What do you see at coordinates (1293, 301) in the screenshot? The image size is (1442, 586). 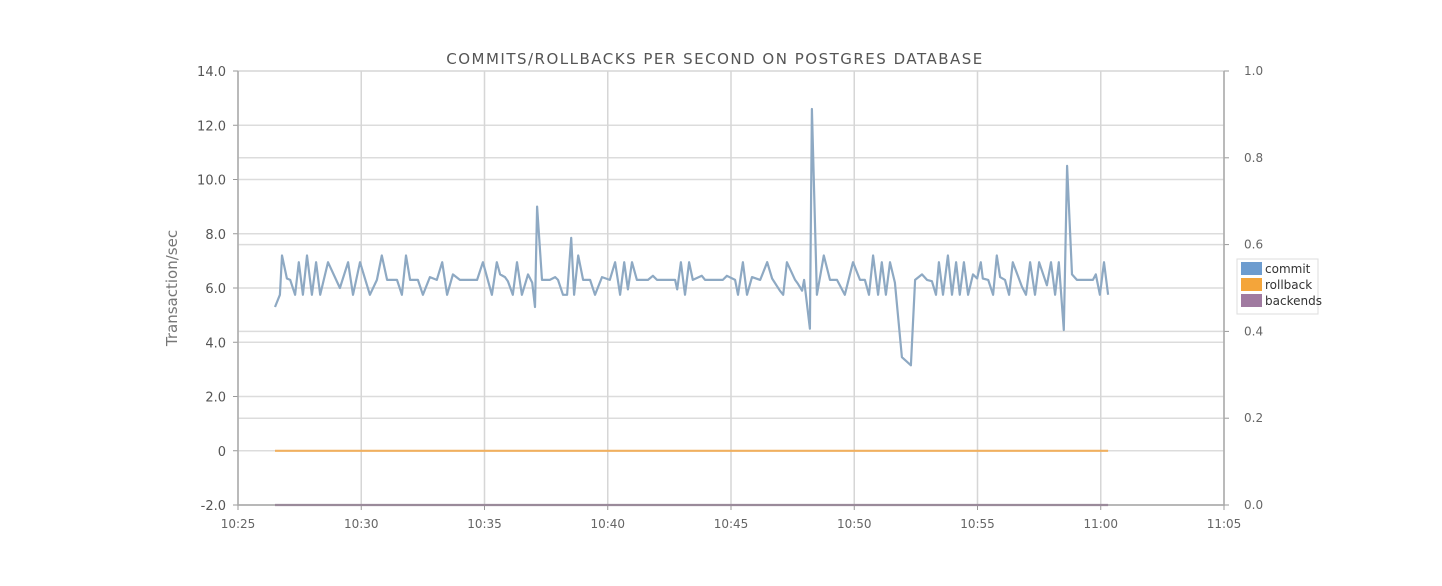 I see `legend-label-backends: backends` at bounding box center [1293, 301].